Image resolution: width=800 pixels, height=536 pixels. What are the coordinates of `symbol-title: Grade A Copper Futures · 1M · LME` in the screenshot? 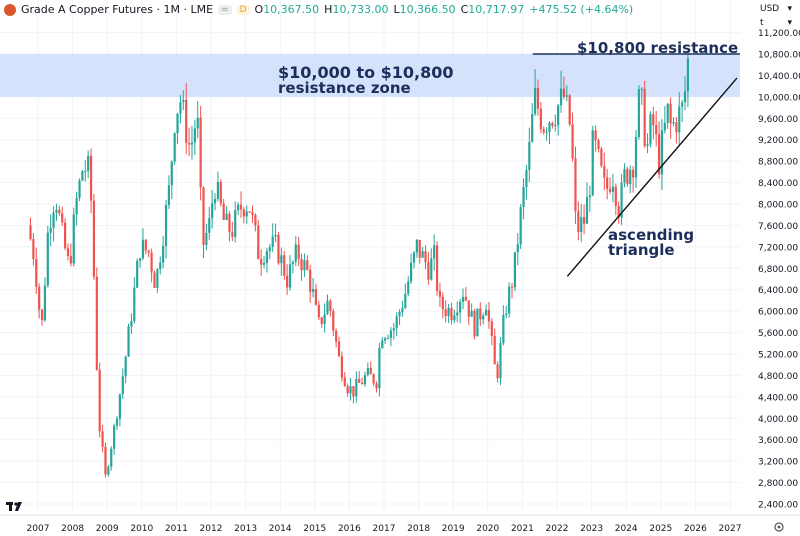 It's located at (117, 9).